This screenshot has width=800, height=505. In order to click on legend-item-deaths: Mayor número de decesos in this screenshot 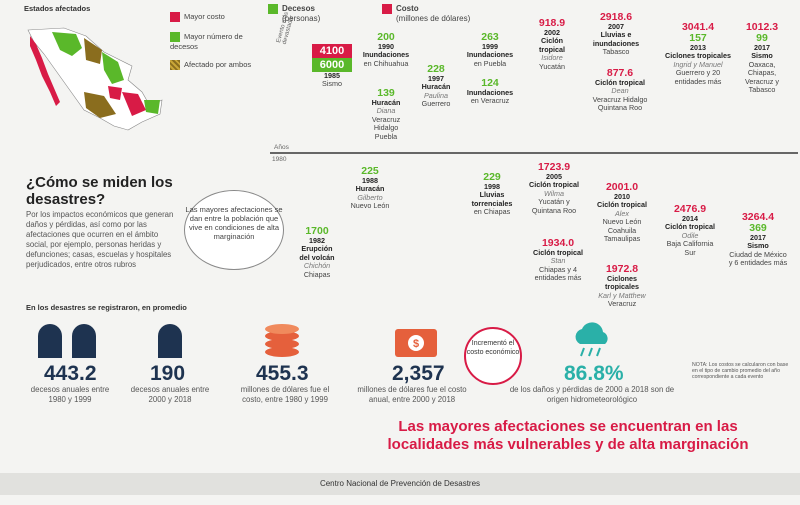, I will do `click(206, 41)`.